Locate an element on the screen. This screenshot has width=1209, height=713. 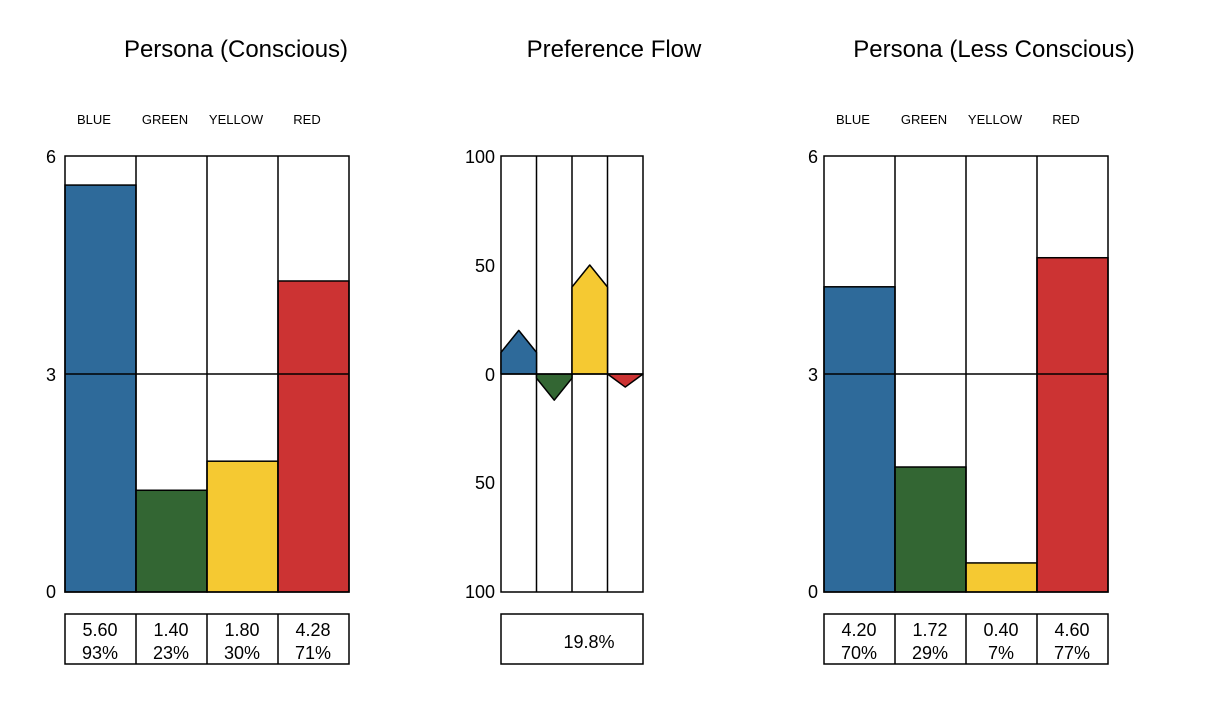
percent-label-red: 77% is located at coordinates (1072, 653).